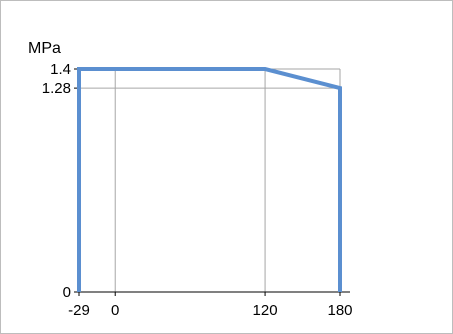 This screenshot has height=334, width=453. What do you see at coordinates (67, 292) in the screenshot?
I see `y-tick-label: 0` at bounding box center [67, 292].